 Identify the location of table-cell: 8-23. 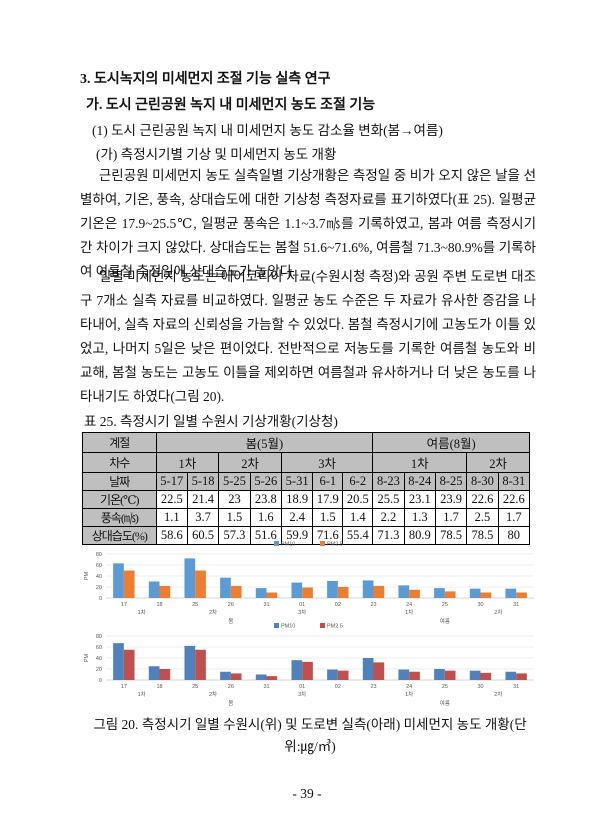
(388, 481).